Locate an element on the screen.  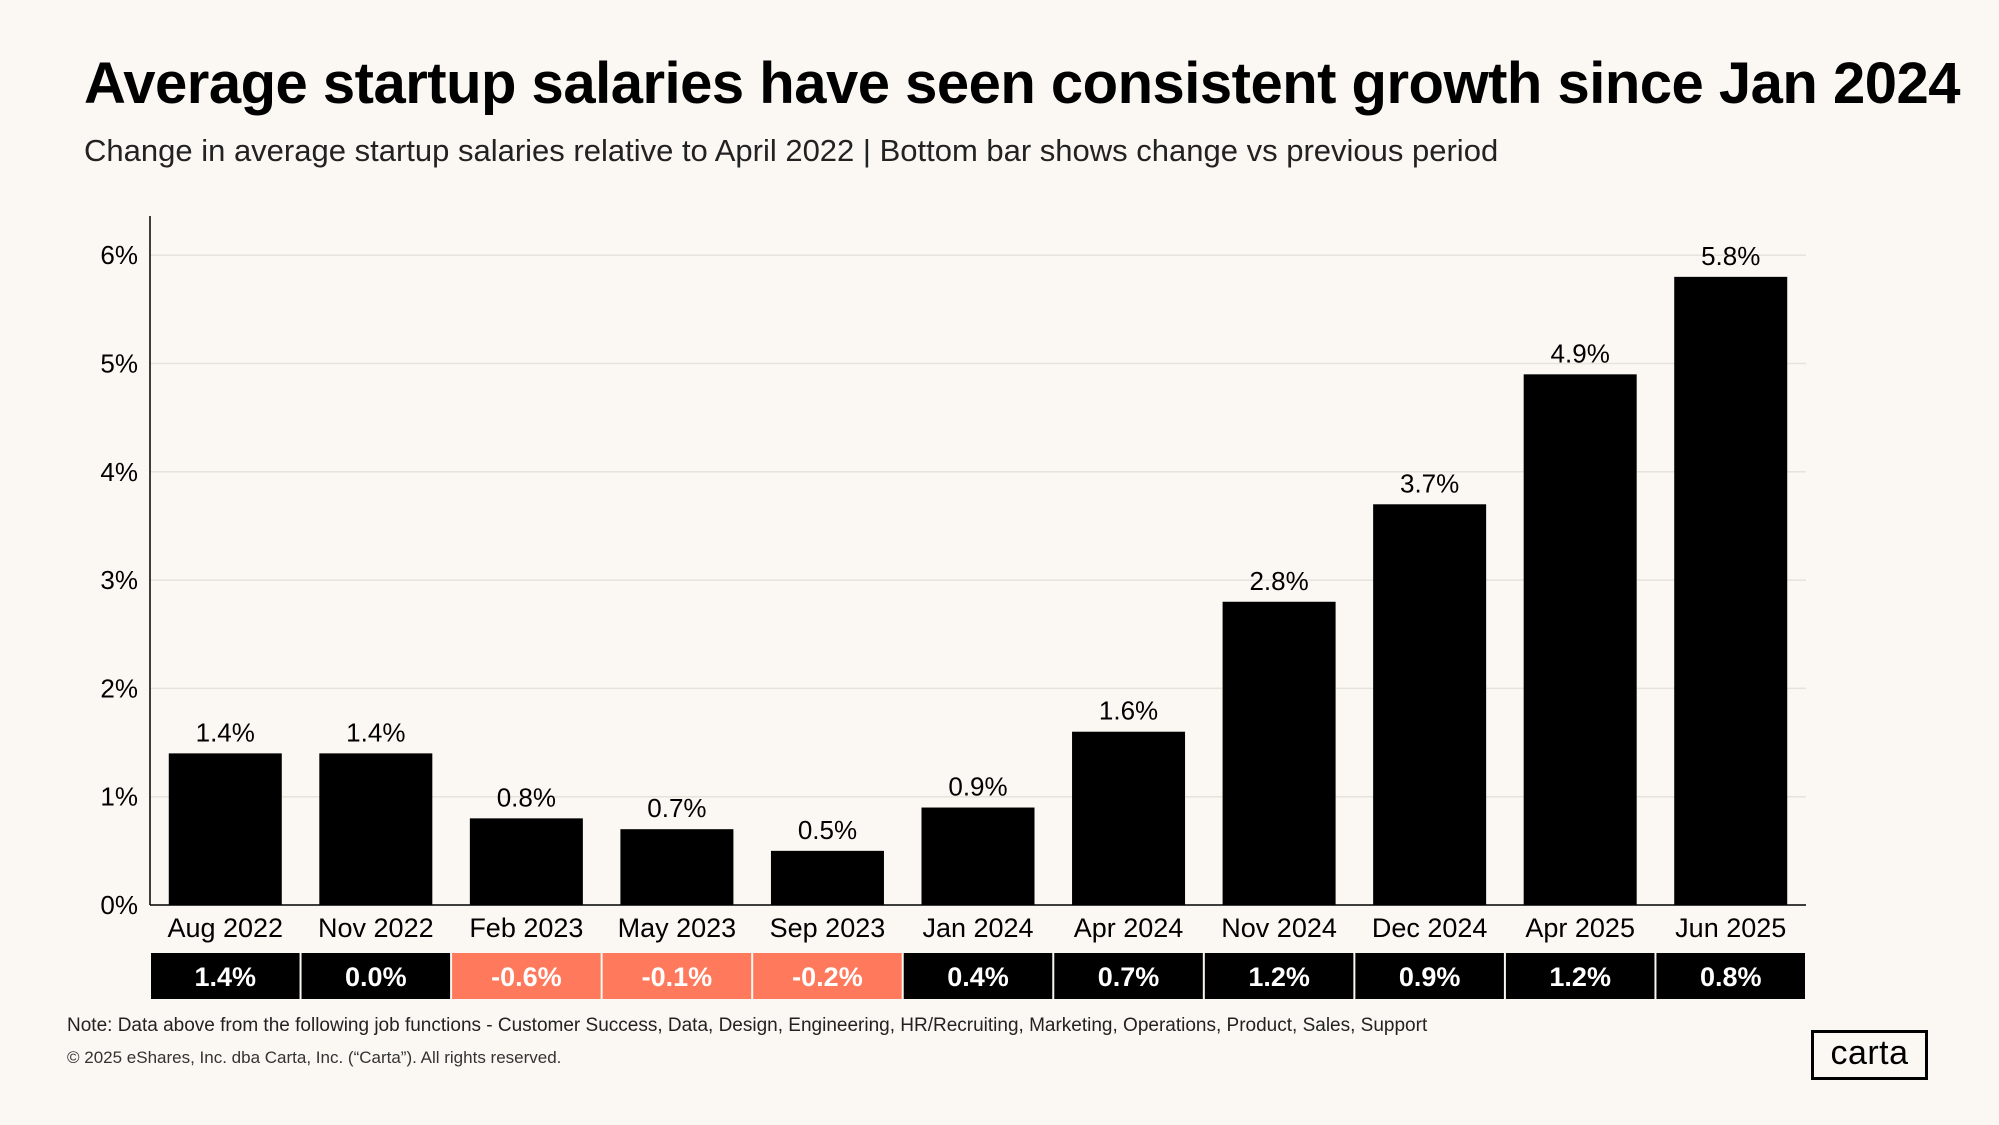
category-label: Nov 2022 is located at coordinates (376, 928).